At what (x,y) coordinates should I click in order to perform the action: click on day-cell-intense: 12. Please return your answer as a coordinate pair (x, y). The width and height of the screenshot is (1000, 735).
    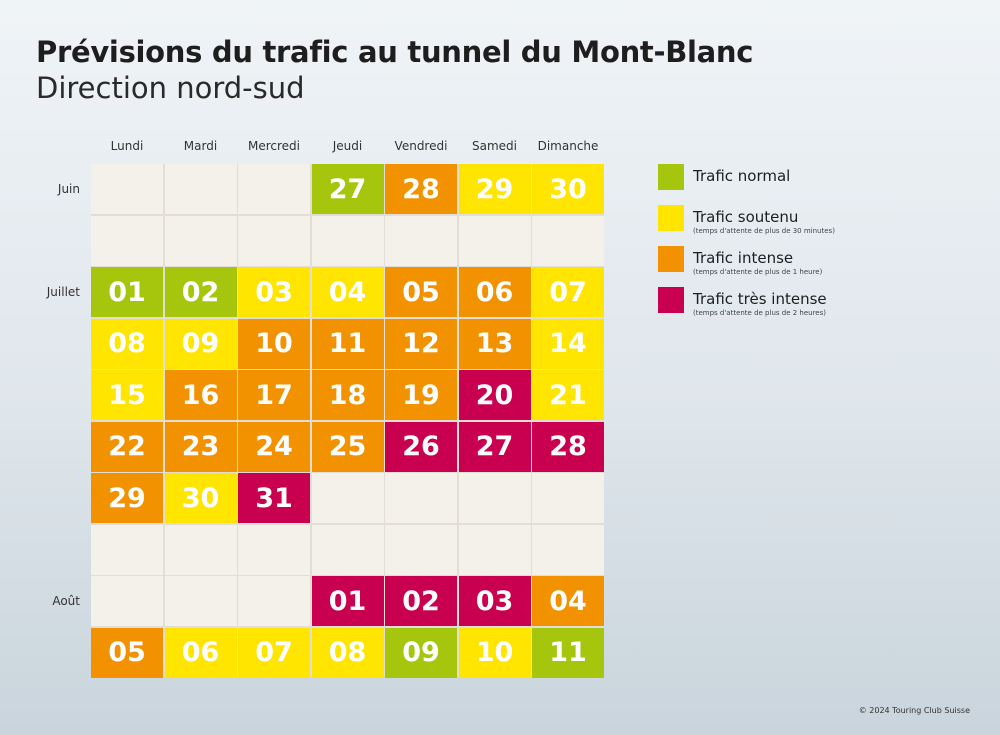
    Looking at the image, I should click on (421, 343).